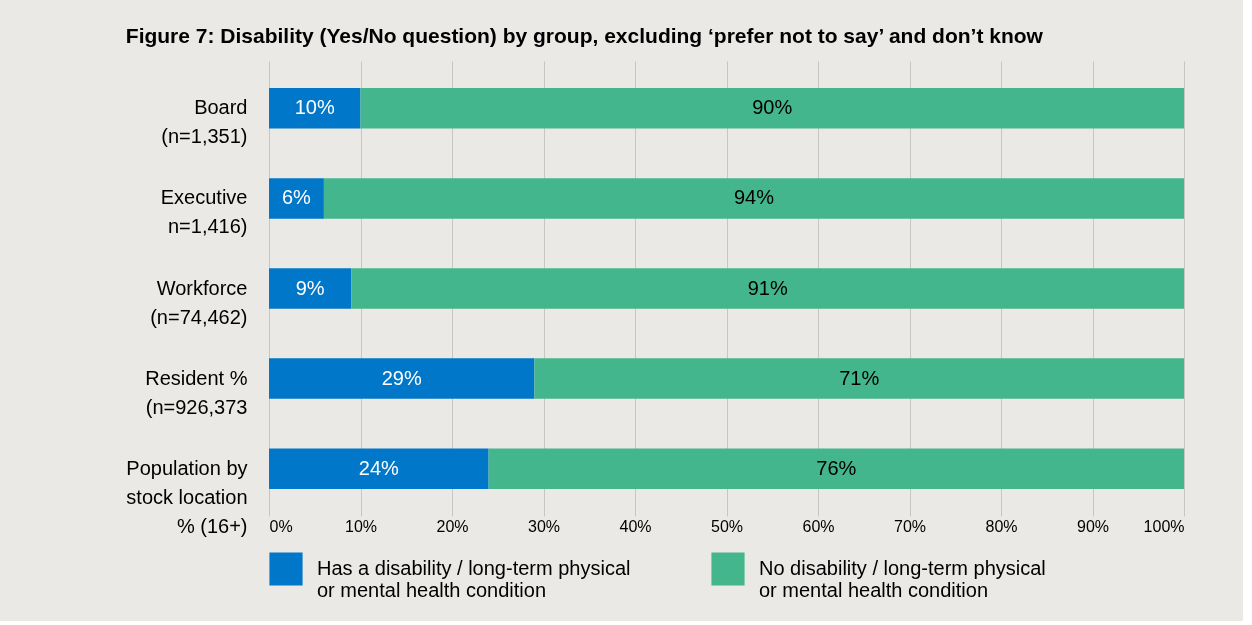  I want to click on data-label: 10%, so click(314, 107).